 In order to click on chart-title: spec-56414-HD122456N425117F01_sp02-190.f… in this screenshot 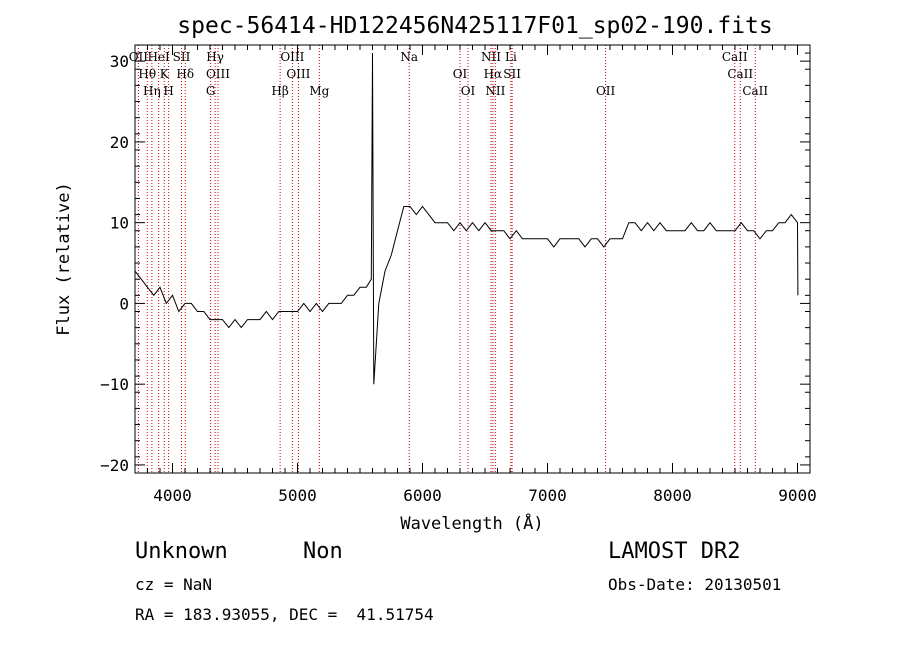, I will do `click(474, 26)`.